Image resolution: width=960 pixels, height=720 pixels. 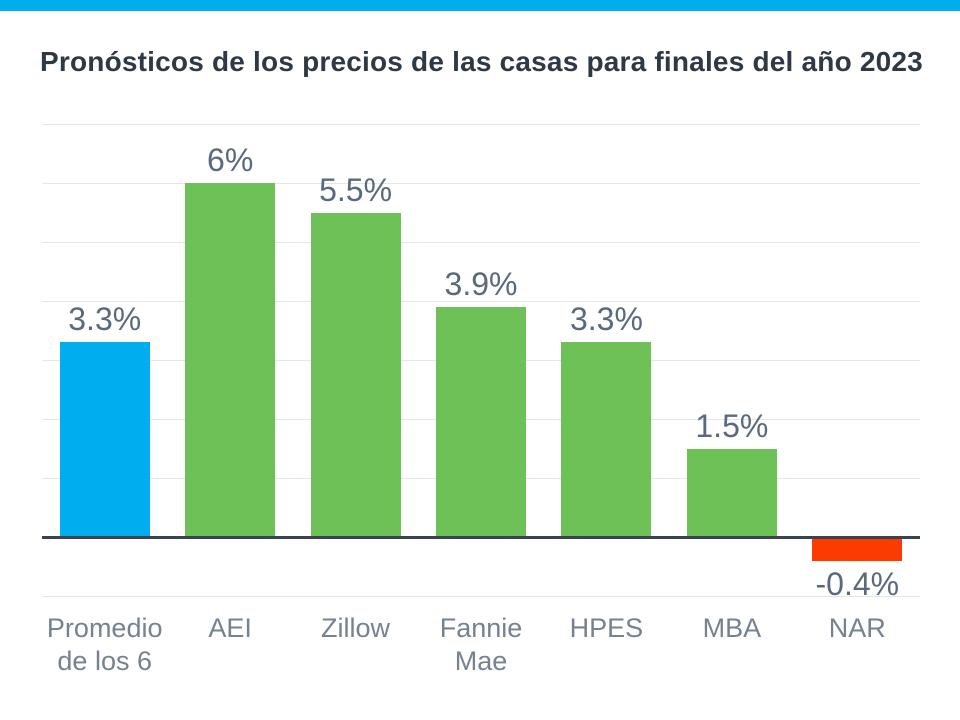 I want to click on value-label-mba: 1.5%, so click(x=732, y=425).